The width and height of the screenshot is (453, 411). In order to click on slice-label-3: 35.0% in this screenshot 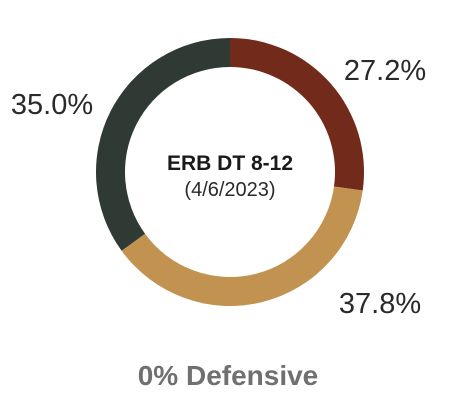, I will do `click(52, 105)`.